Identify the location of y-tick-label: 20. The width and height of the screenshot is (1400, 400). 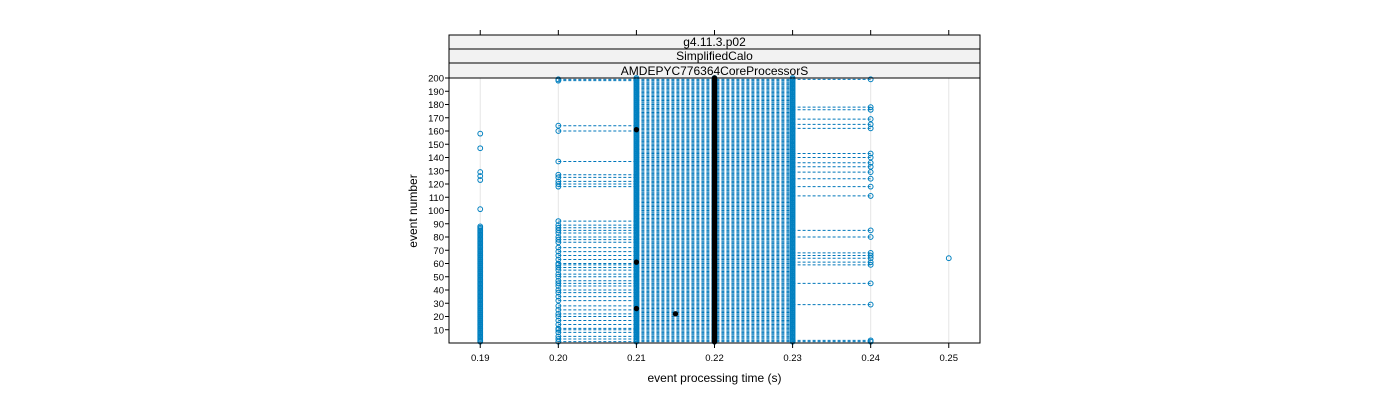
(438, 317).